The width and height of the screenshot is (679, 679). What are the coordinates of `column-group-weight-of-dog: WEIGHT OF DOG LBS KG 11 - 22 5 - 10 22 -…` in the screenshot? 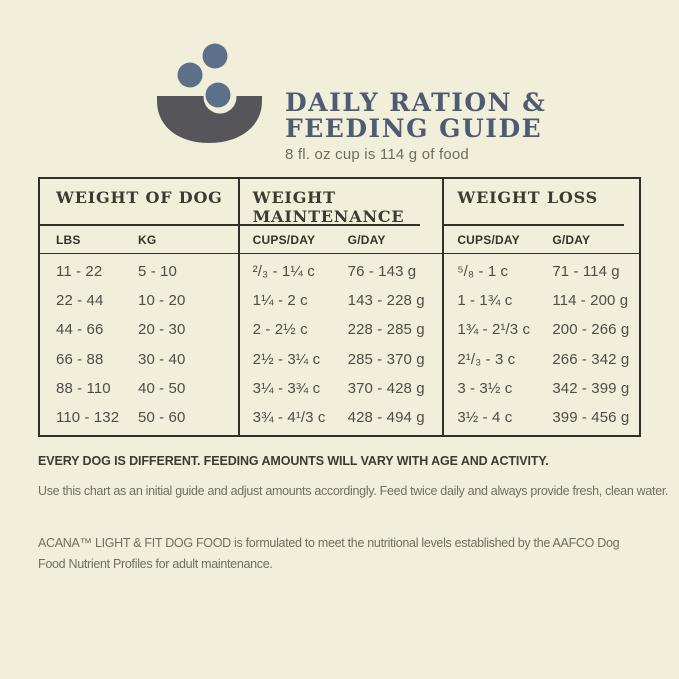 It's located at (139, 307).